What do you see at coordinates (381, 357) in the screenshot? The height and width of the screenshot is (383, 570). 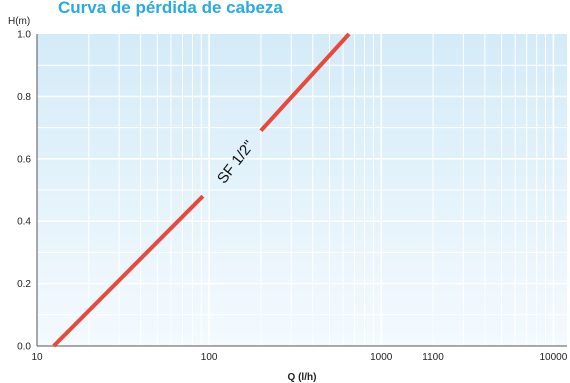 I see `x-tick-label: 1000` at bounding box center [381, 357].